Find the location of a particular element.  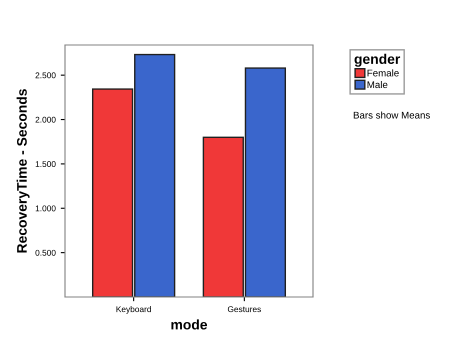

x-tick-label: Gestures is located at coordinates (244, 309).